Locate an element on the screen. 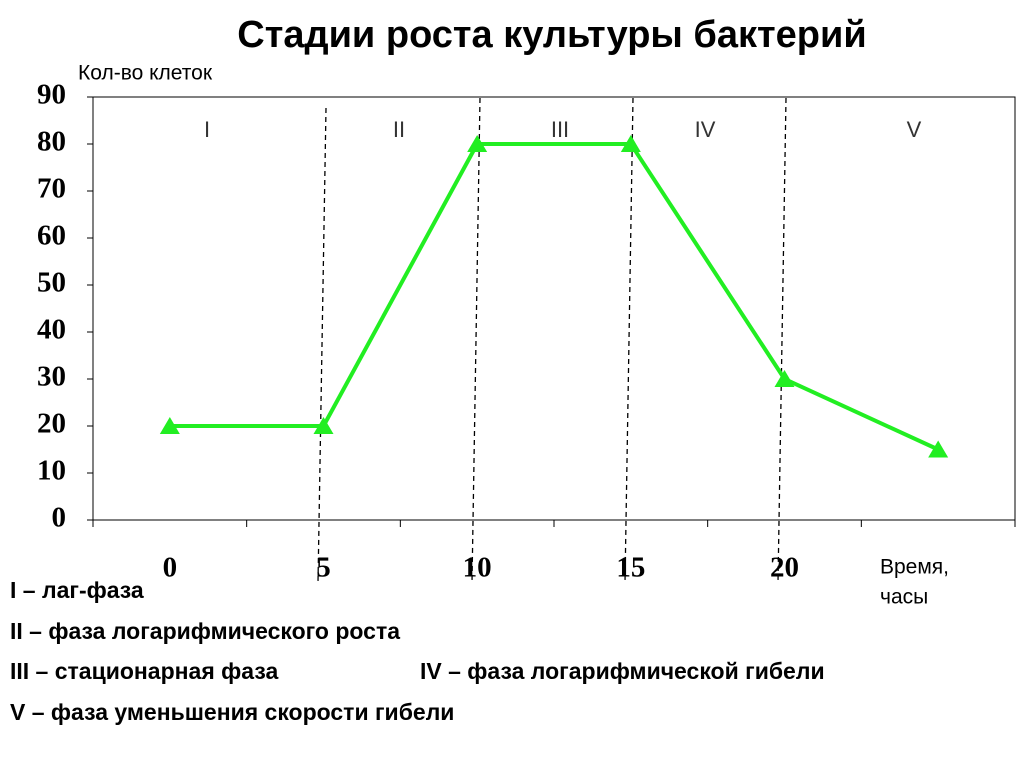  annotation: I – лаг-фаза is located at coordinates (77, 590).